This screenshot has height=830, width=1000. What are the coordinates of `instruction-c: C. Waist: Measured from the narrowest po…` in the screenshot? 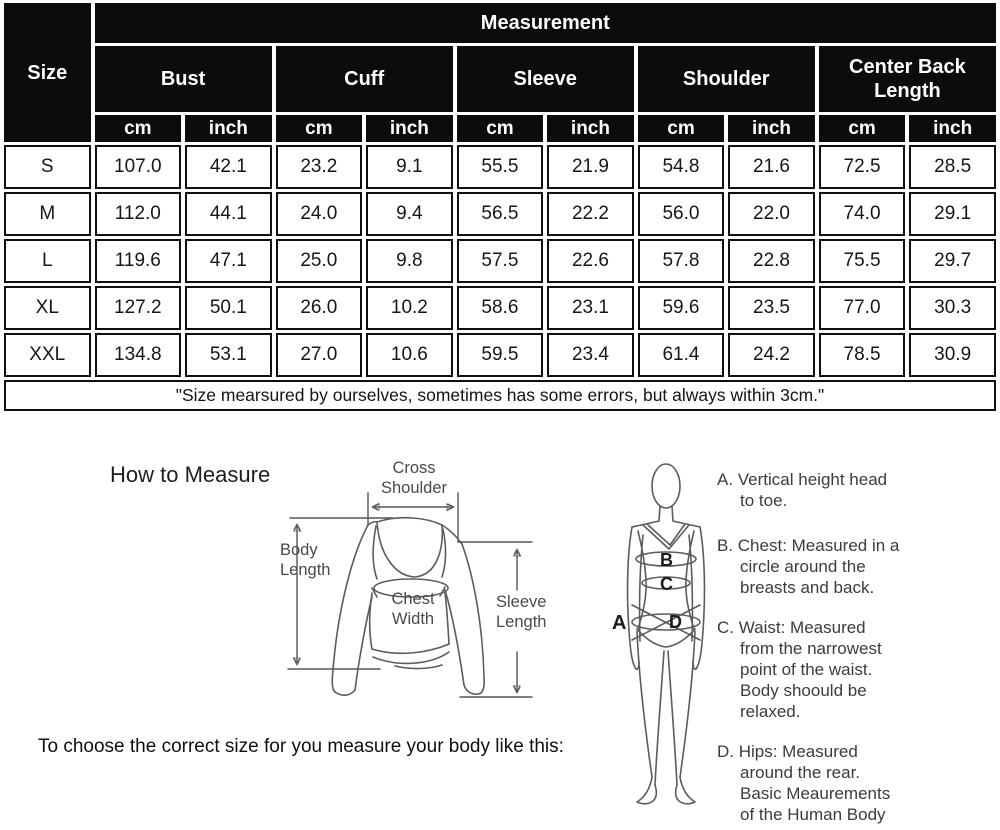 It's located at (799, 669).